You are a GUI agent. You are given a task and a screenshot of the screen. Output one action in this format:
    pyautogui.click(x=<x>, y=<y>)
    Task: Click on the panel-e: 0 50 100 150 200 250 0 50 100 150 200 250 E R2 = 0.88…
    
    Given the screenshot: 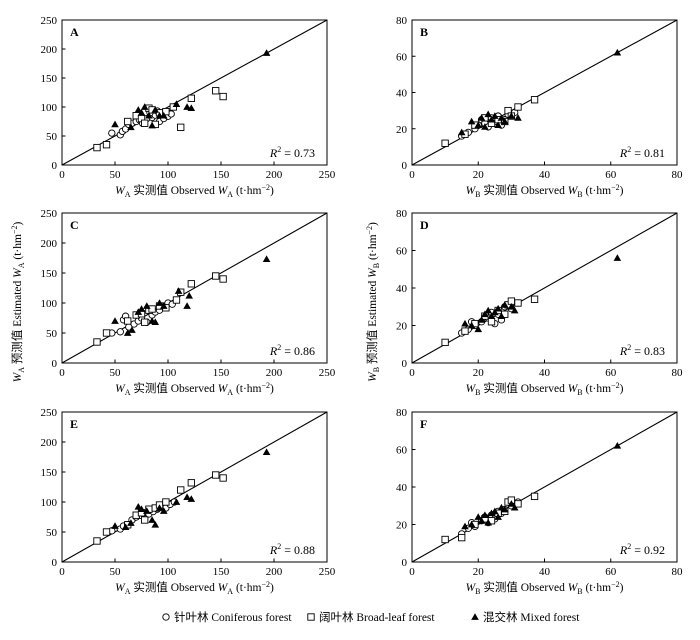 What is the action you would take?
    pyautogui.click(x=188, y=501)
    